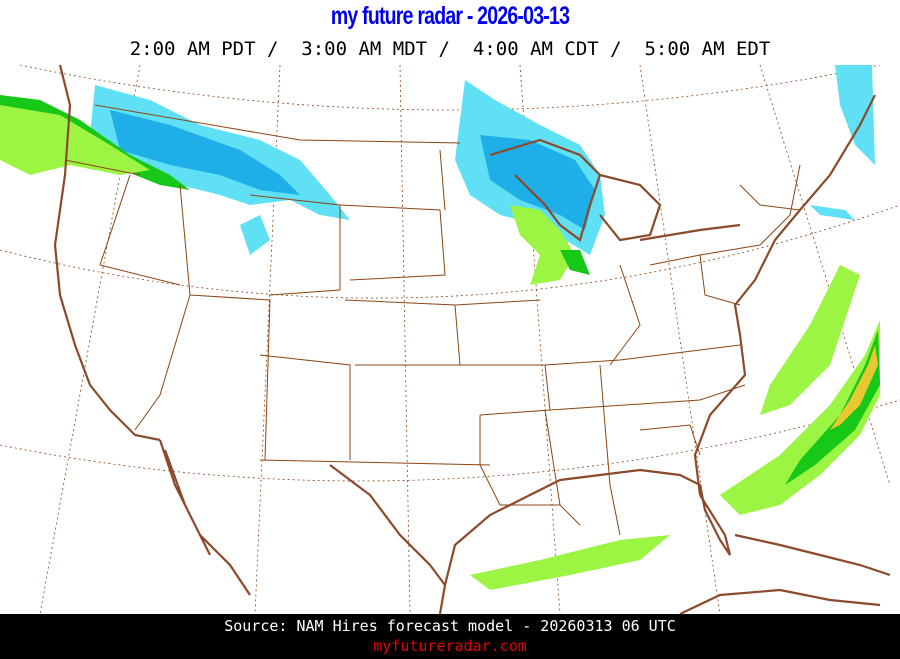 The image size is (900, 659). What do you see at coordinates (107, 253) in the screenshot?
I see `pacific-coast` at bounding box center [107, 253].